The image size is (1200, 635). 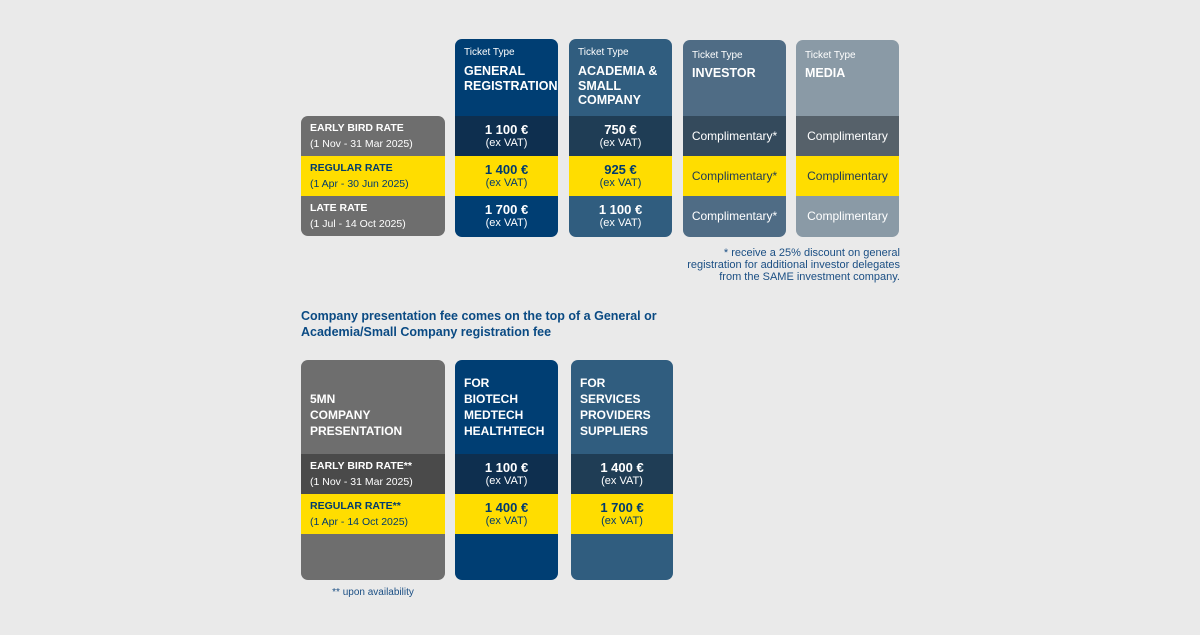 What do you see at coordinates (724, 73) in the screenshot?
I see `ticket-name: INVESTOR` at bounding box center [724, 73].